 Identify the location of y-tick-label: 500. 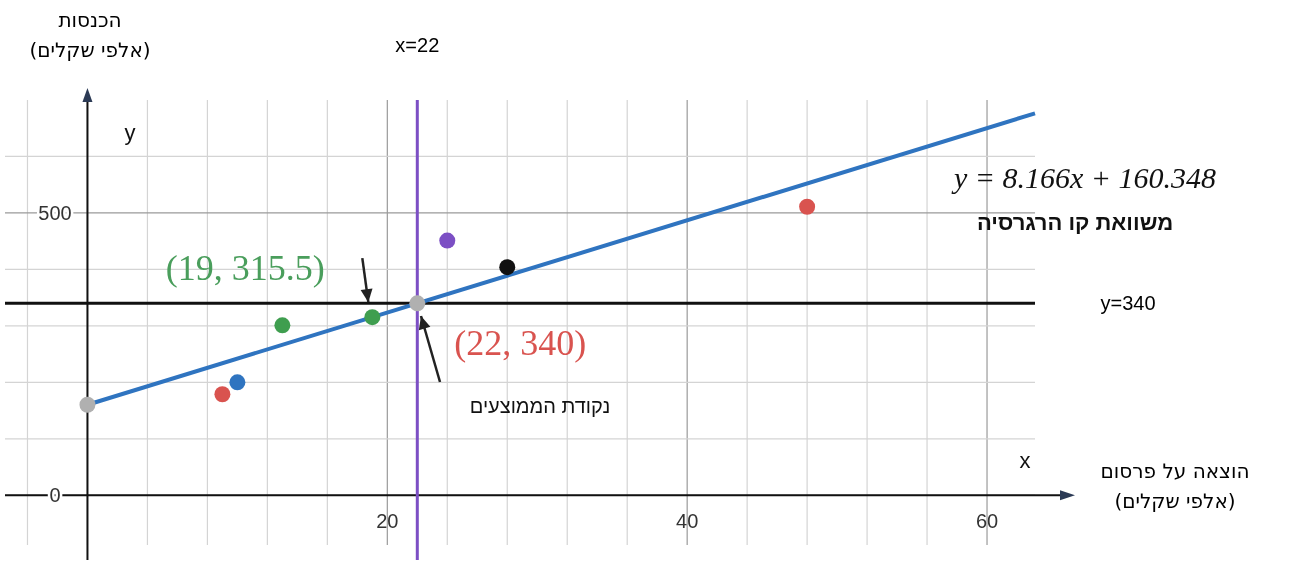
(55, 212).